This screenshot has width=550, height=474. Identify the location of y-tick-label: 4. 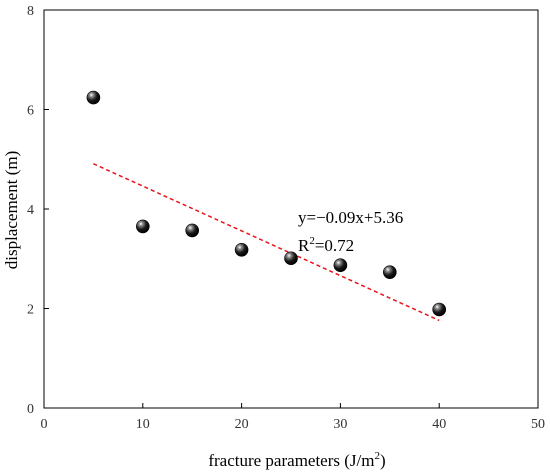
(30, 210).